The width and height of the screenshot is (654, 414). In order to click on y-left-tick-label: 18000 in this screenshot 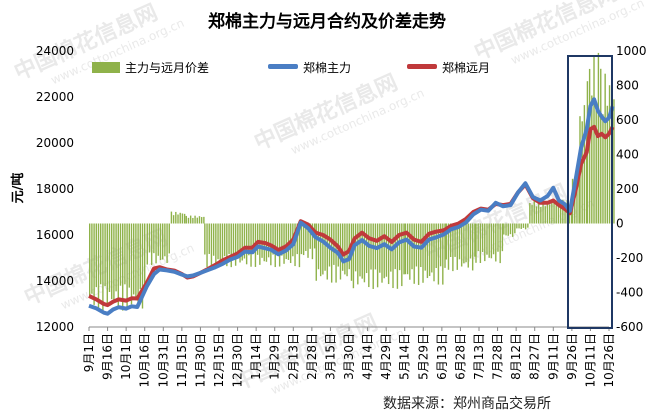, I will do `click(55, 189)`.